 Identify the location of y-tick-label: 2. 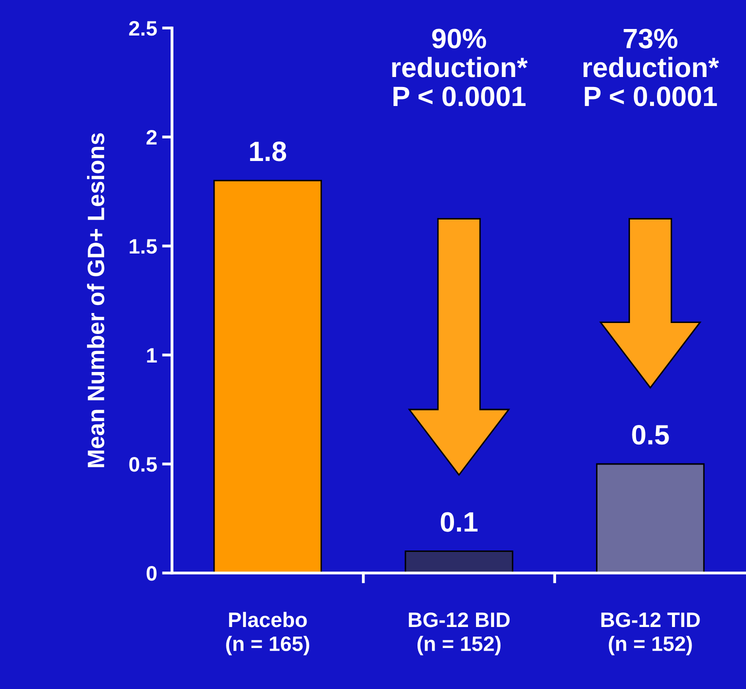
(151, 137).